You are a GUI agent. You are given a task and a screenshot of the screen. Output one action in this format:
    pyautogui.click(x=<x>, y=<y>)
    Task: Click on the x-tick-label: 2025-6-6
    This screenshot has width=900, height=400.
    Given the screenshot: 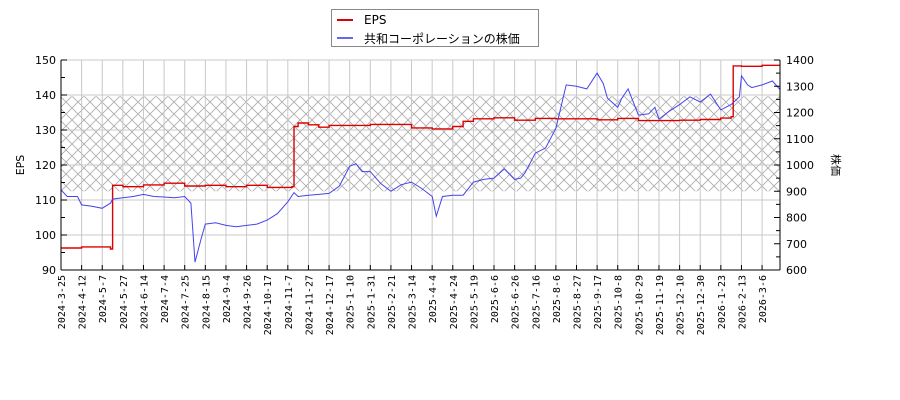 What is the action you would take?
    pyautogui.click(x=495, y=299)
    